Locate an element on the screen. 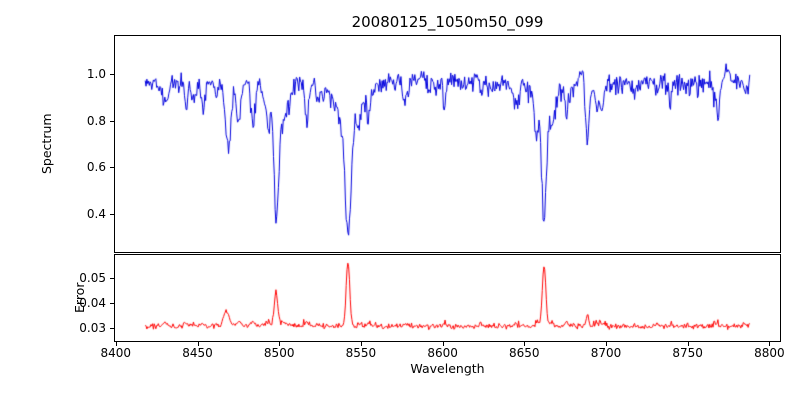  y-tick-label: 0.4 is located at coordinates (96, 214).